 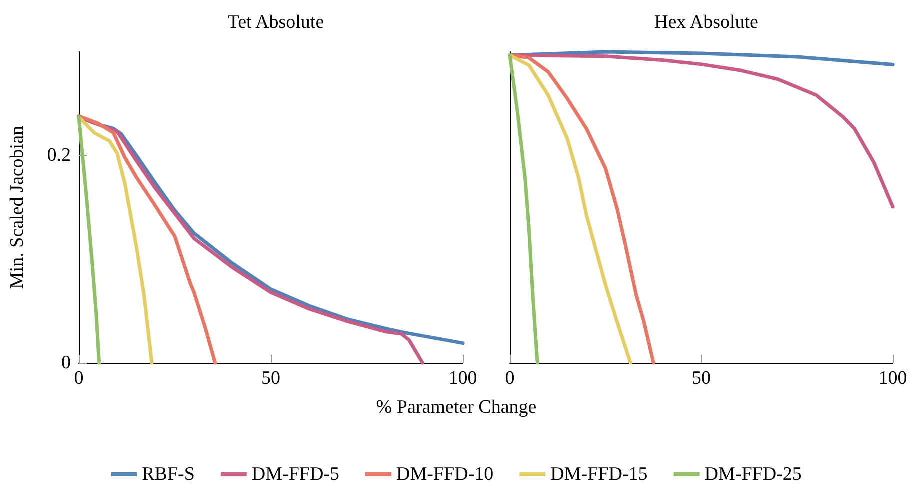 I want to click on legend-label: DM-FFD-15, so click(x=599, y=474).